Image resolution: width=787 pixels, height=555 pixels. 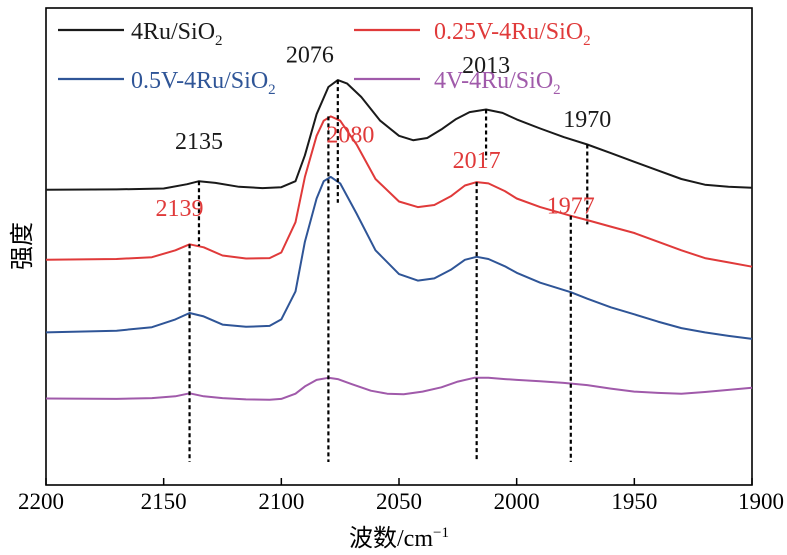 What do you see at coordinates (486, 66) in the screenshot?
I see `peak-label-2013: 2013` at bounding box center [486, 66].